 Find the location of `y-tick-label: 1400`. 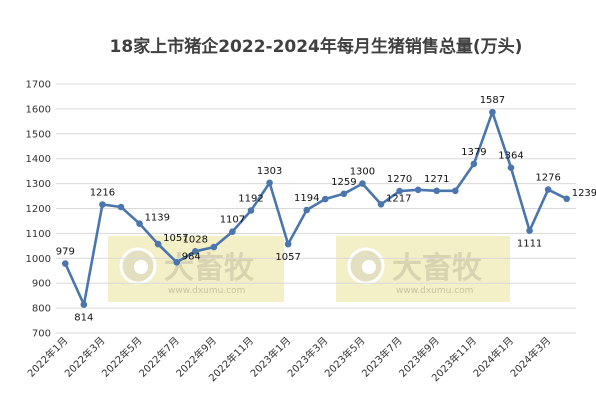

y-tick-label: 1400 is located at coordinates (38, 159).